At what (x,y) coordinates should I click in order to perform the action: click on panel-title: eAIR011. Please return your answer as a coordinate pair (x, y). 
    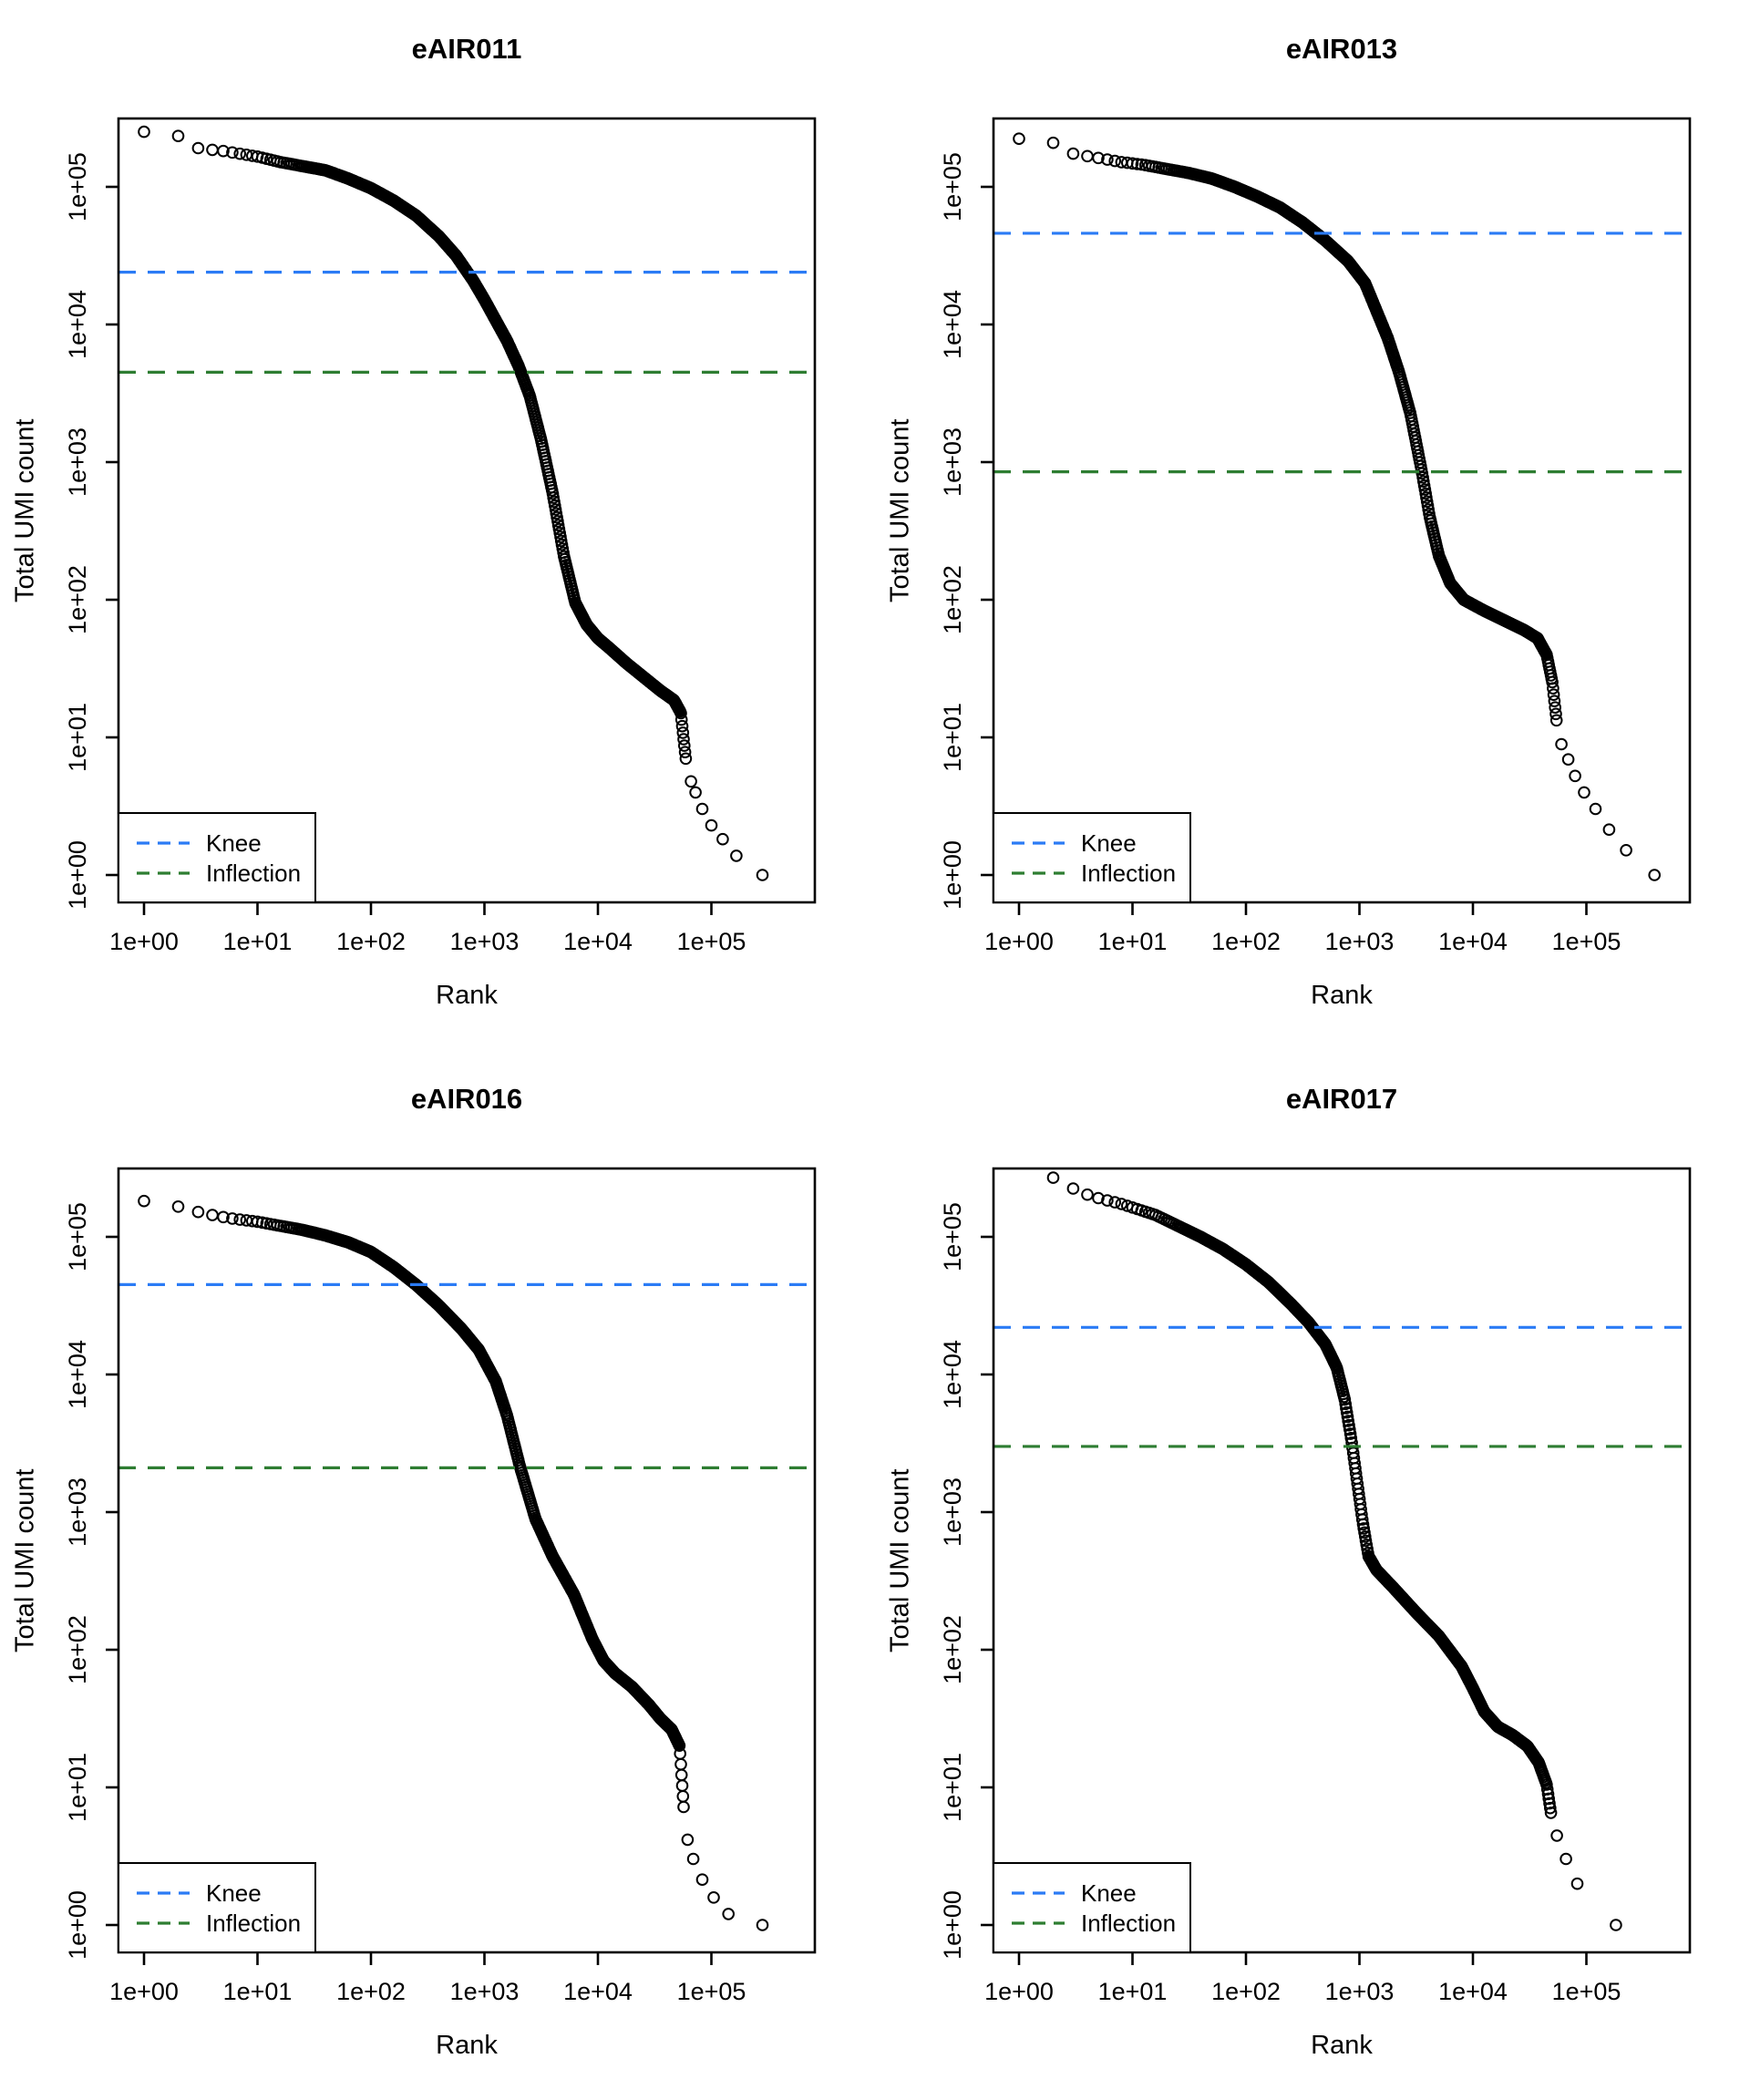
    Looking at the image, I should click on (467, 49).